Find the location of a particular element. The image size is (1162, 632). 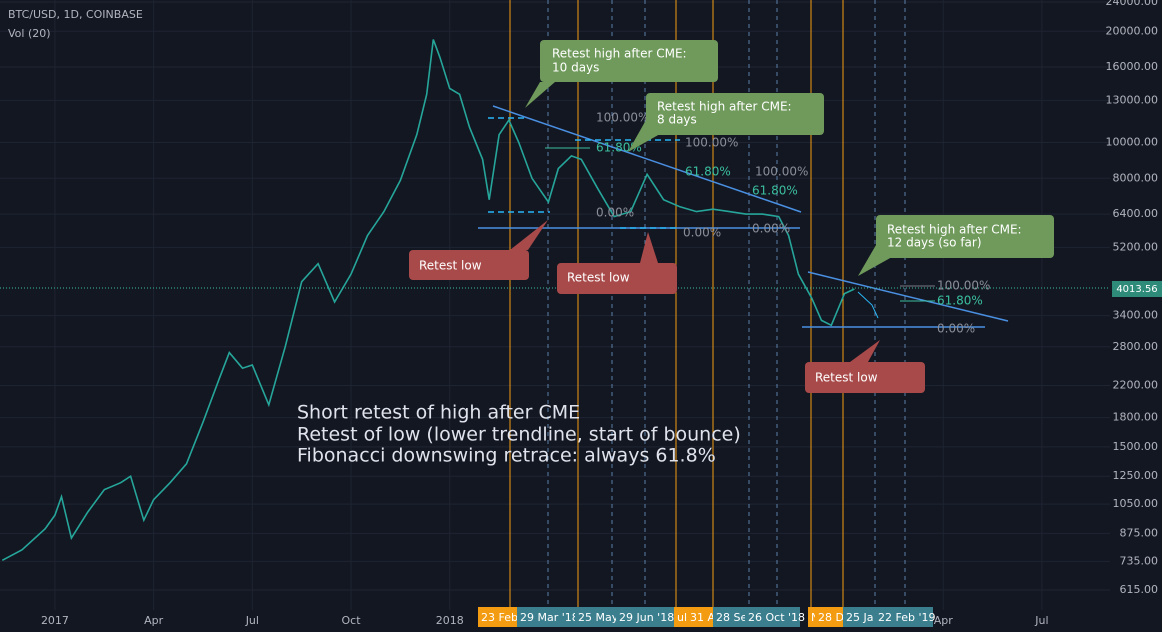

y-tick-label: 735.00 is located at coordinates (1139, 560).